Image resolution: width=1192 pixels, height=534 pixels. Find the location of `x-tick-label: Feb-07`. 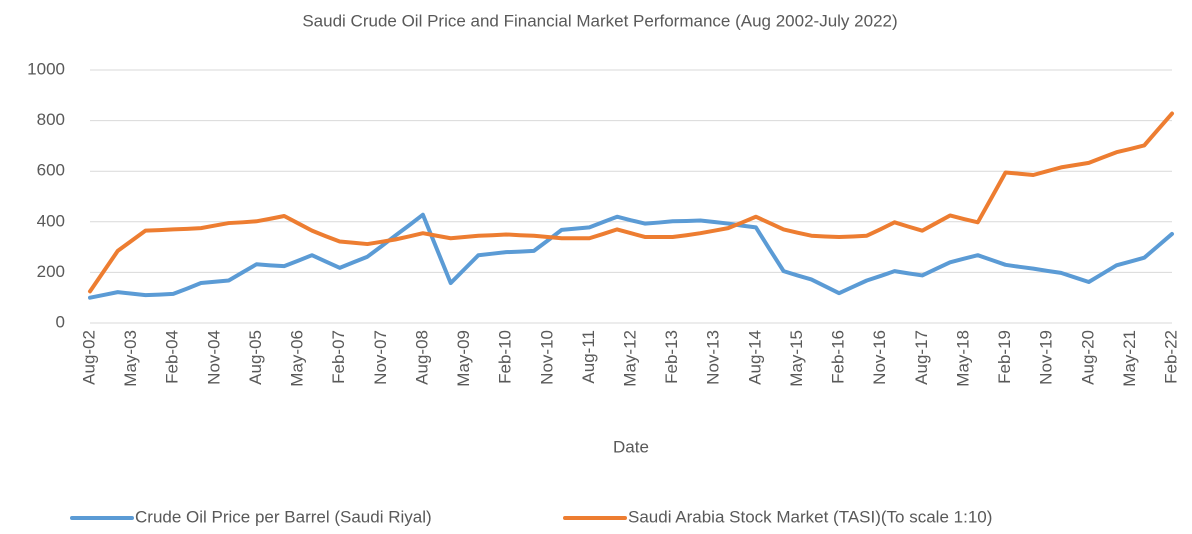

x-tick-label: Feb-07 is located at coordinates (338, 357).